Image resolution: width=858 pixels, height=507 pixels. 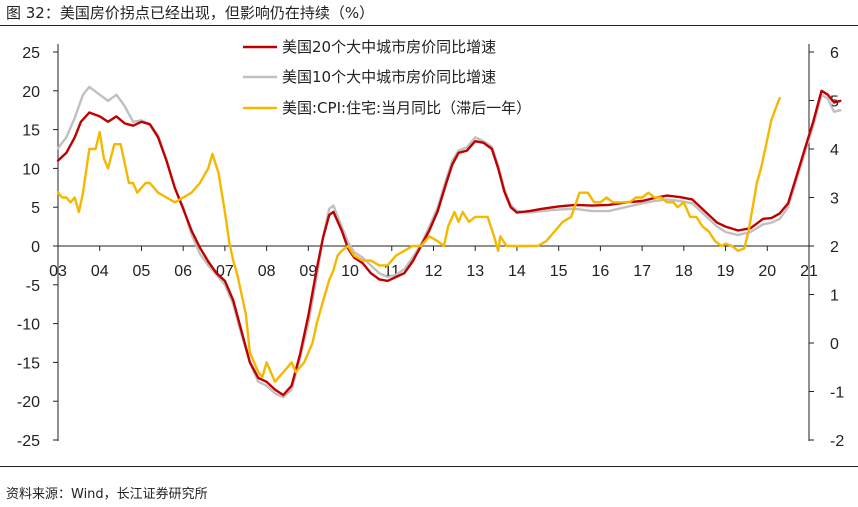 I want to click on legend-label-10-city: 美国10个大中城市房价同比增速, so click(x=389, y=77).